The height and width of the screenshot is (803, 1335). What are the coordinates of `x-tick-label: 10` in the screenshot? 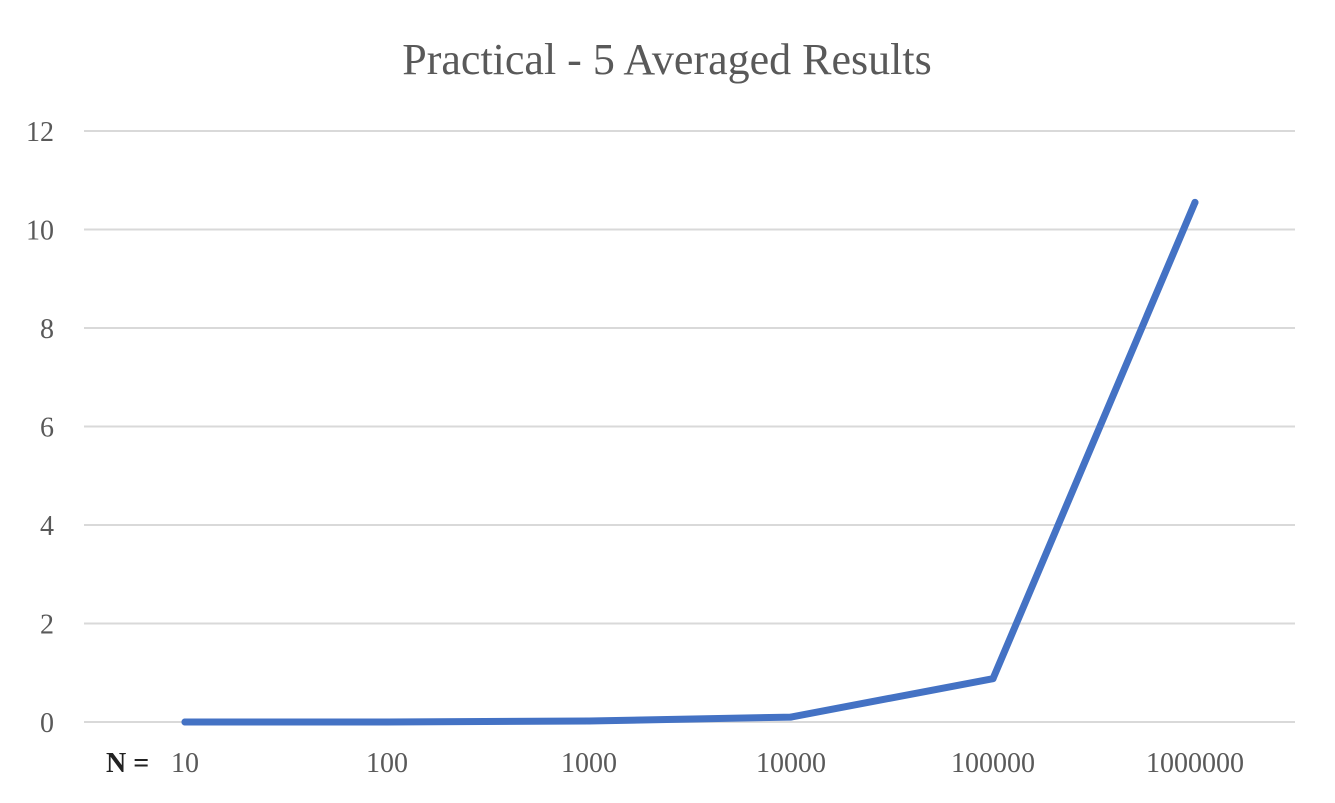 It's located at (185, 763).